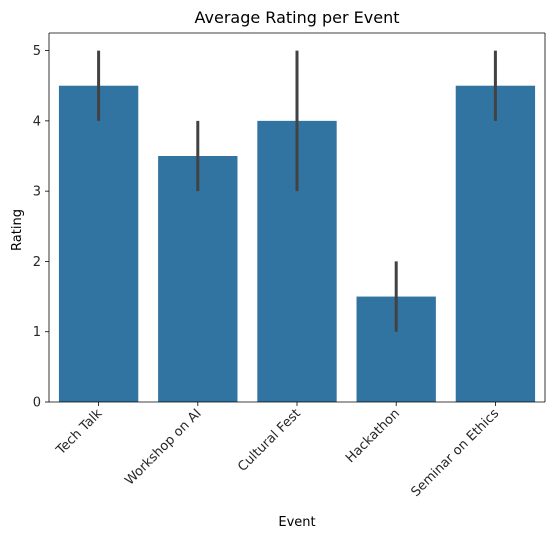 The image size is (554, 539). What do you see at coordinates (79, 432) in the screenshot?
I see `x-tick-label: Tech Talk` at bounding box center [79, 432].